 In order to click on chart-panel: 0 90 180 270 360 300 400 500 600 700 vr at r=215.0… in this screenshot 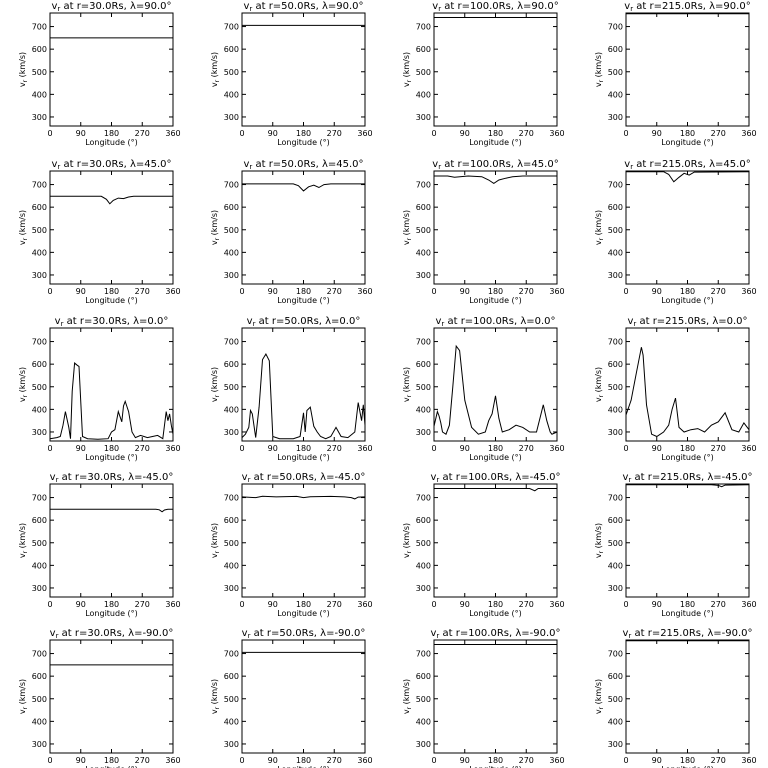, I will do `click(675, 545)`.